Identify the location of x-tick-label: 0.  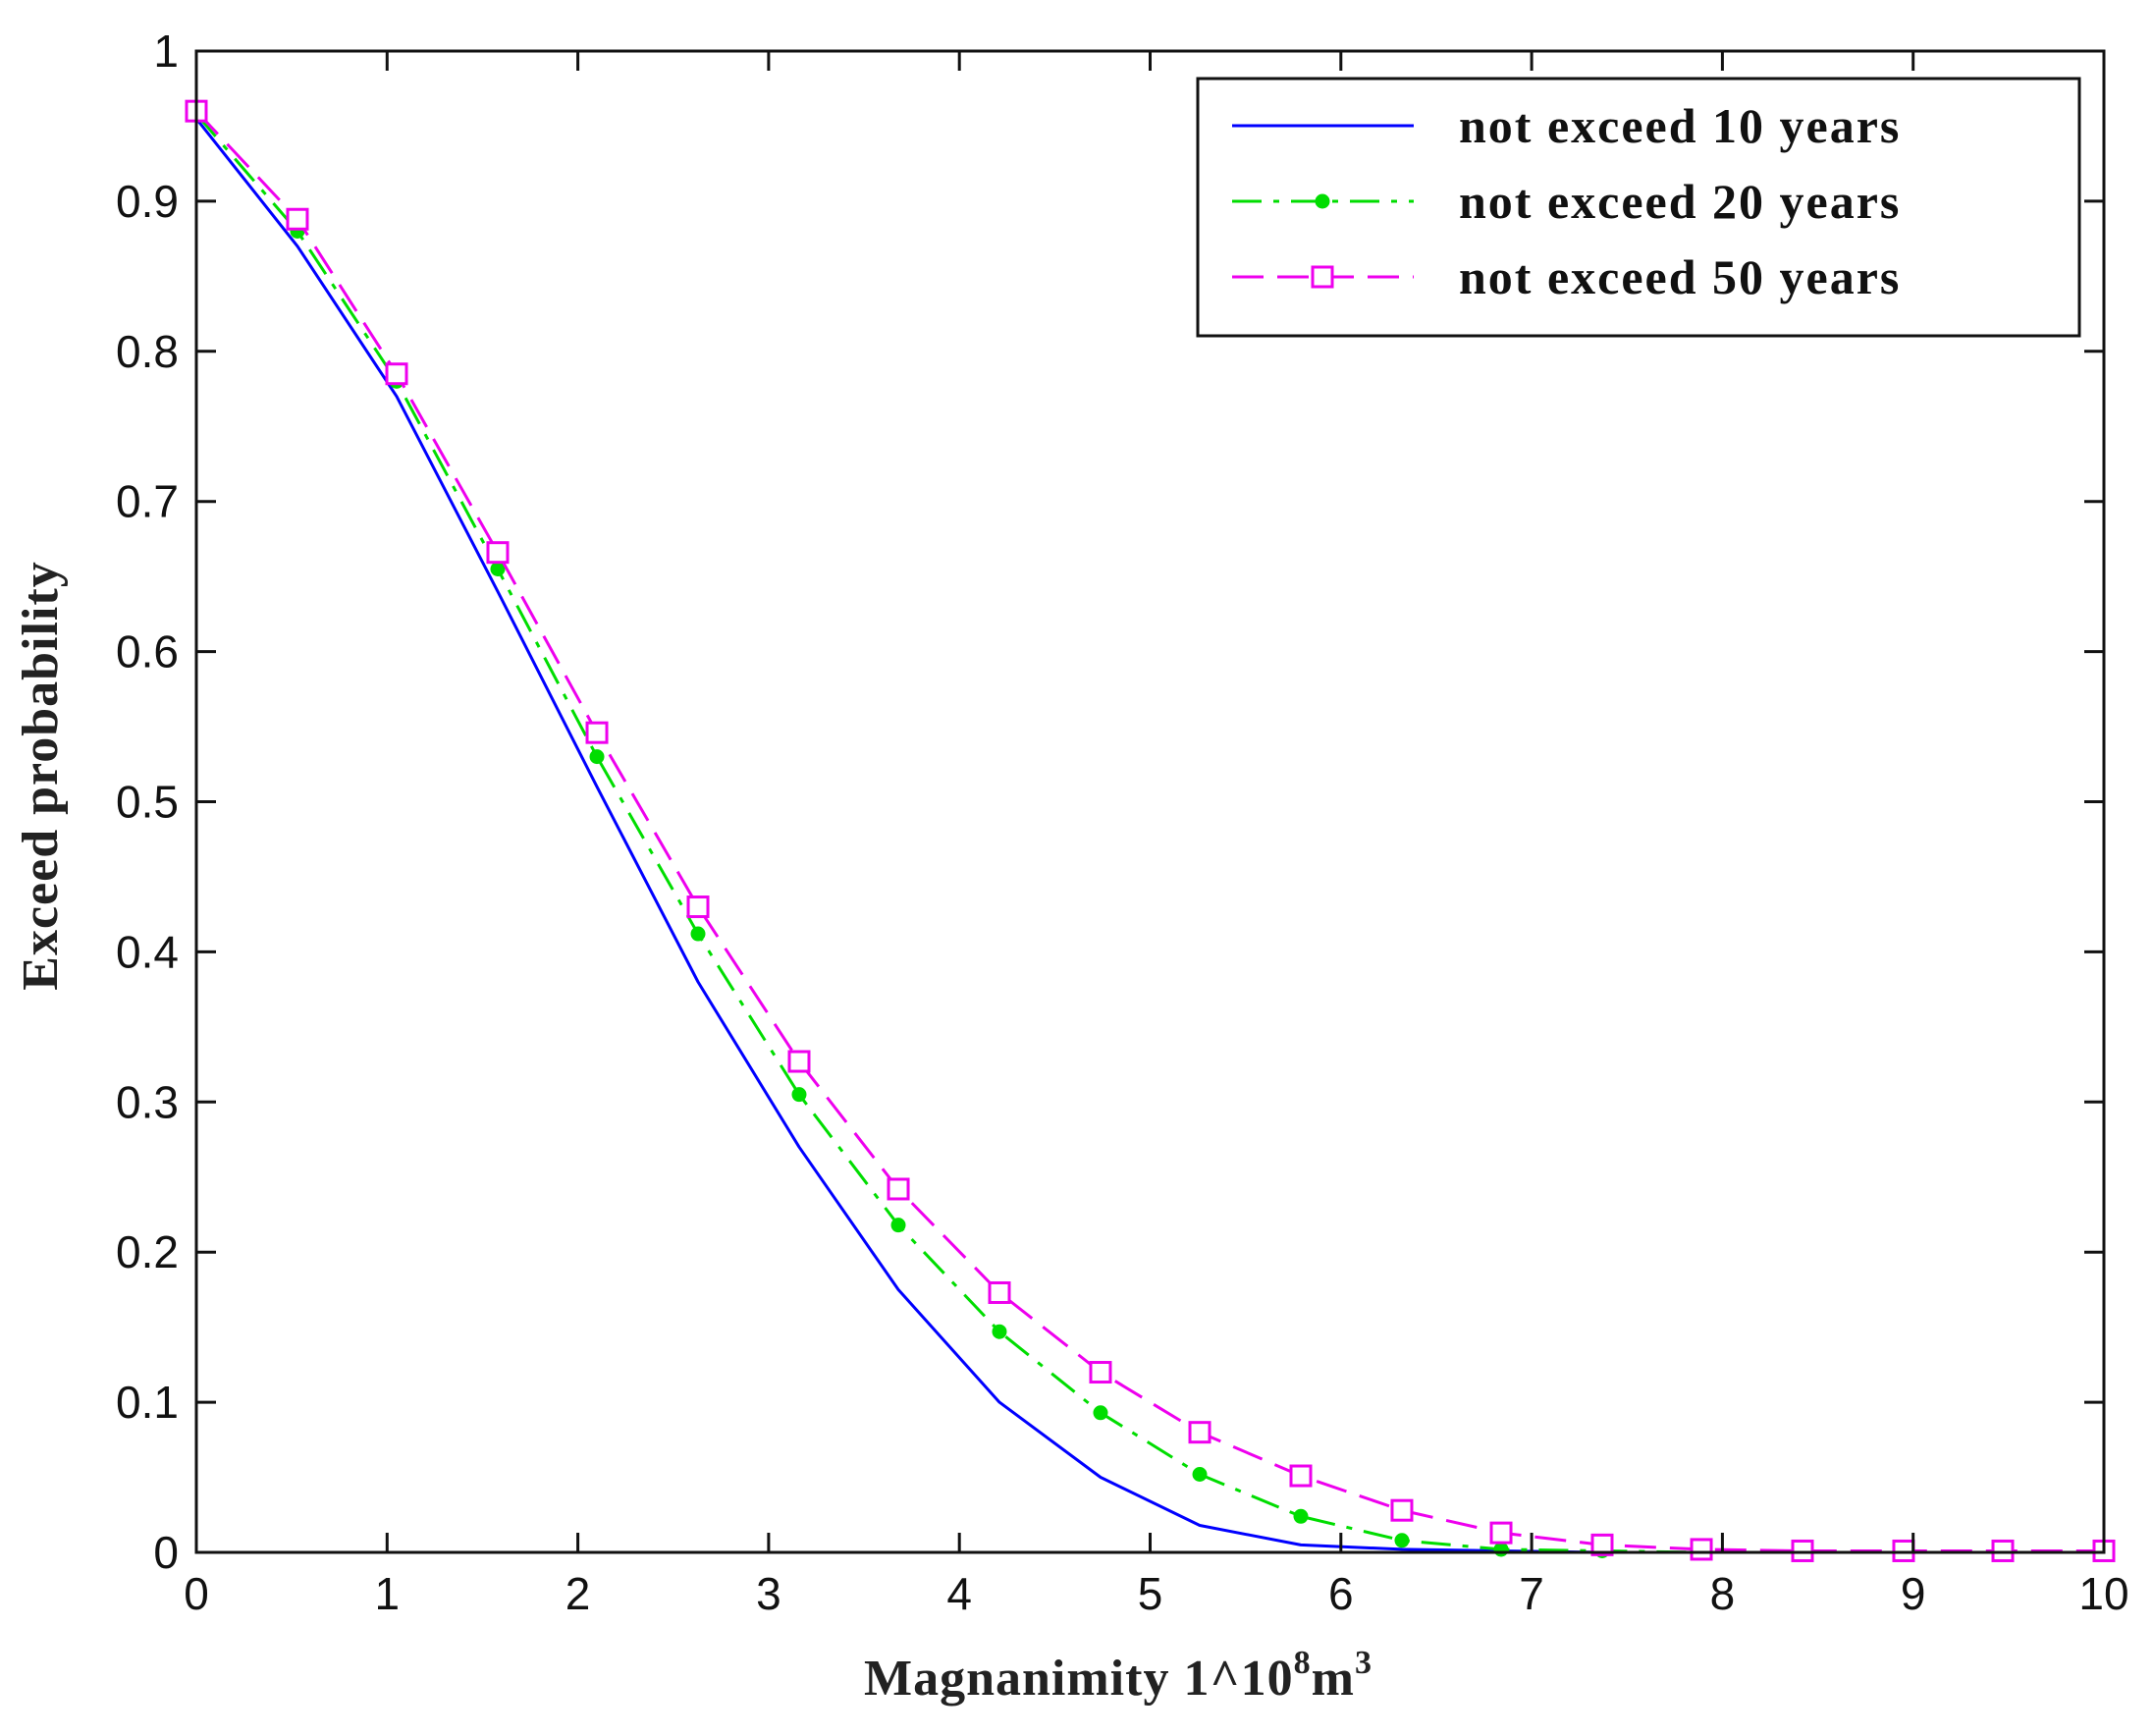
(196, 1593).